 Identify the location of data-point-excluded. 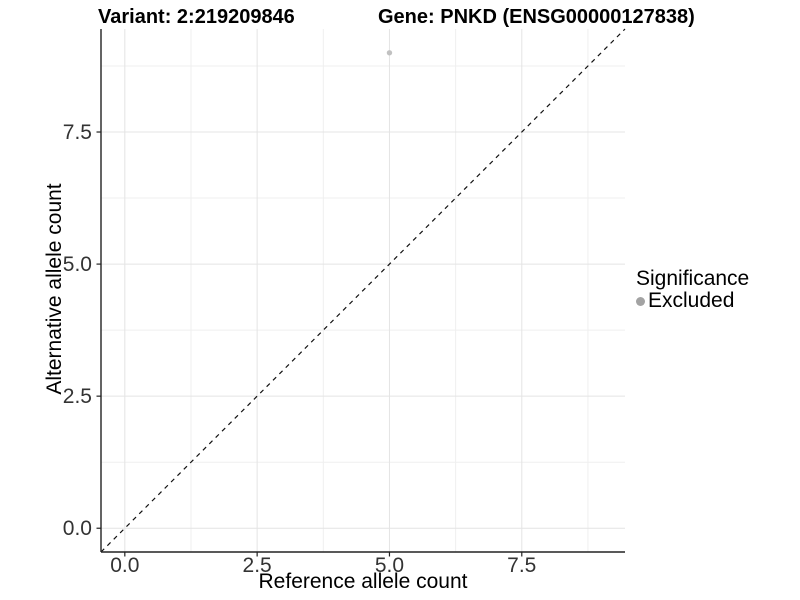
(389, 53).